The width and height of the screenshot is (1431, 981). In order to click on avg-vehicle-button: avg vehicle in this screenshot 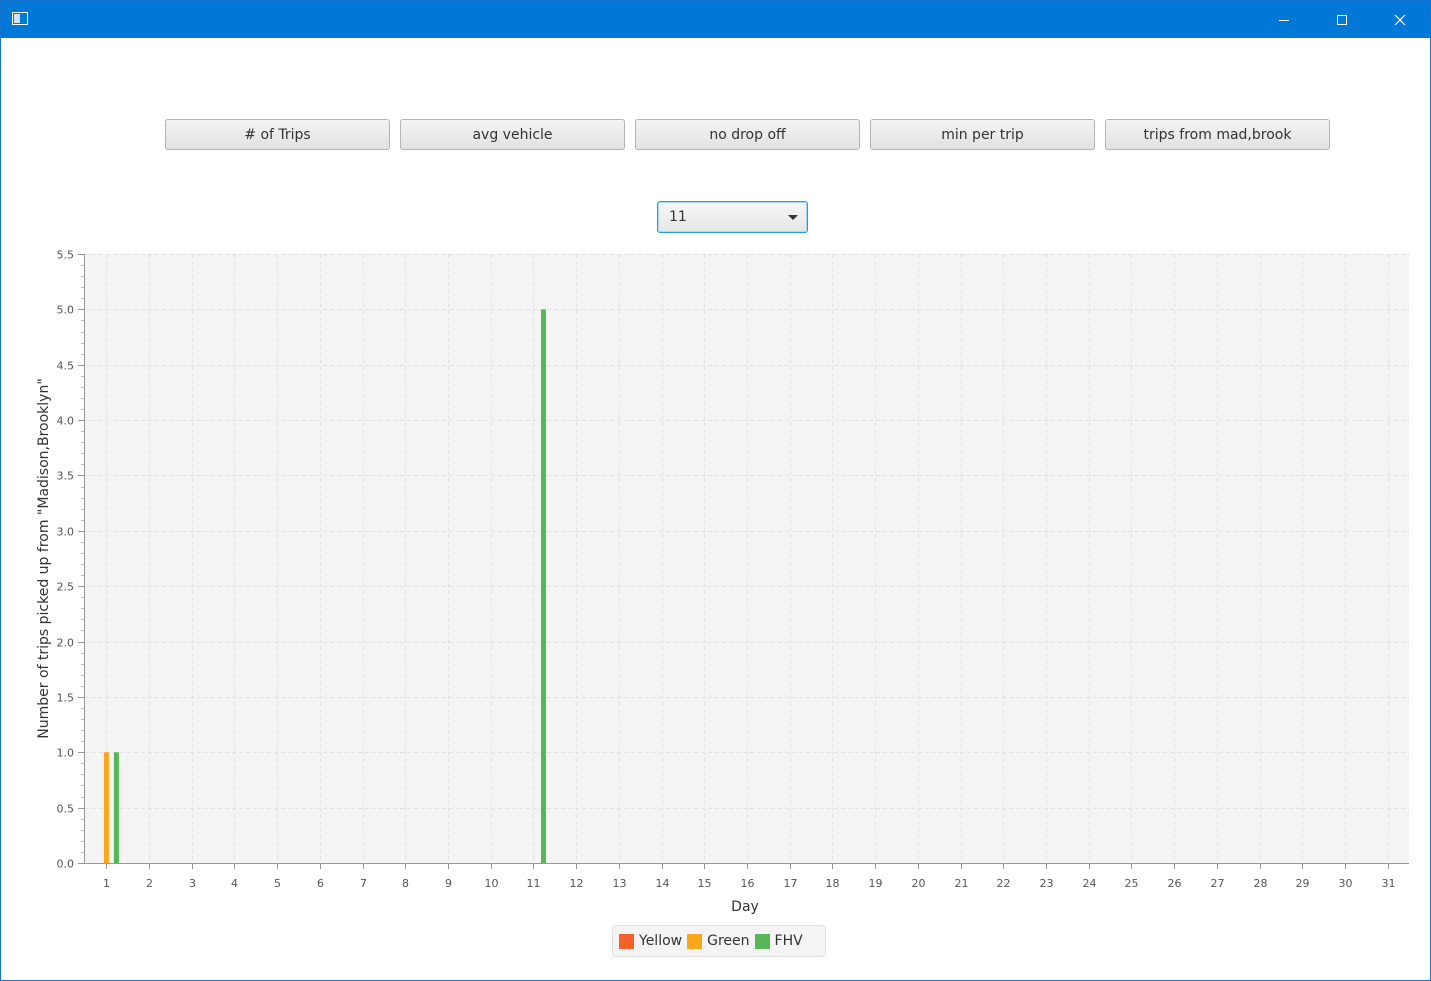, I will do `click(512, 134)`.